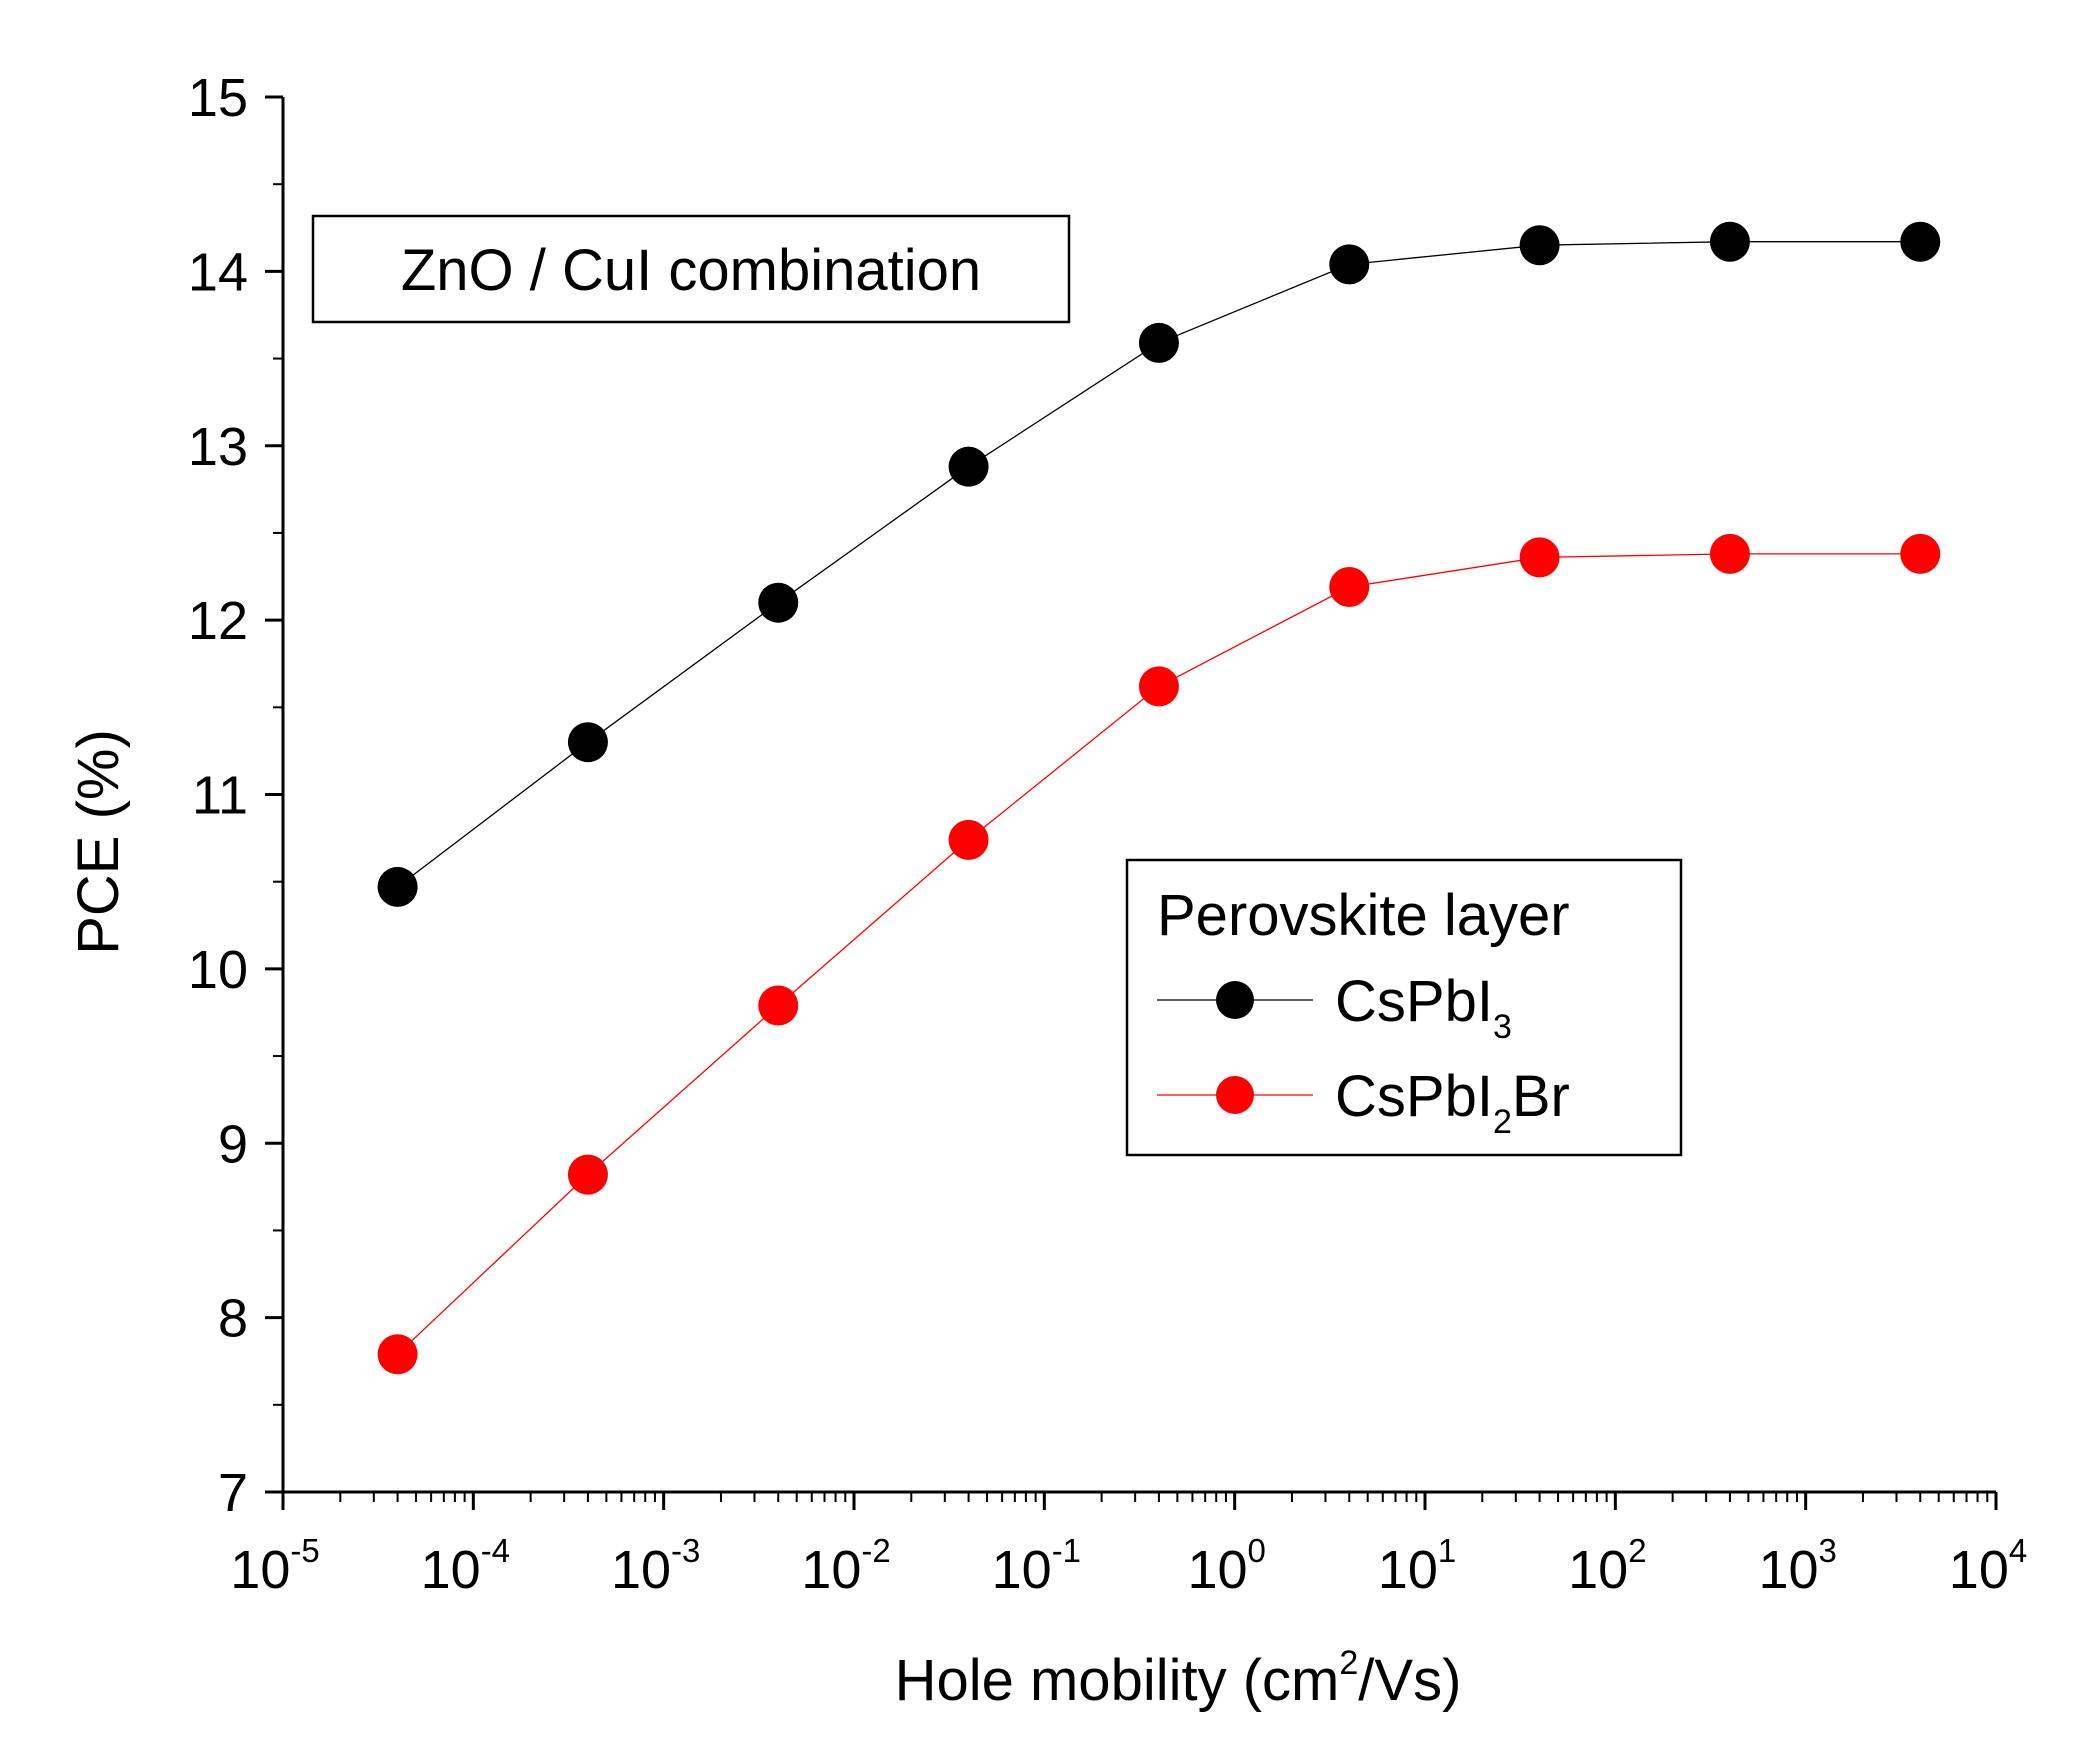 Image resolution: width=2095 pixels, height=1755 pixels. I want to click on y-axis-title: PCE (%), so click(98, 842).